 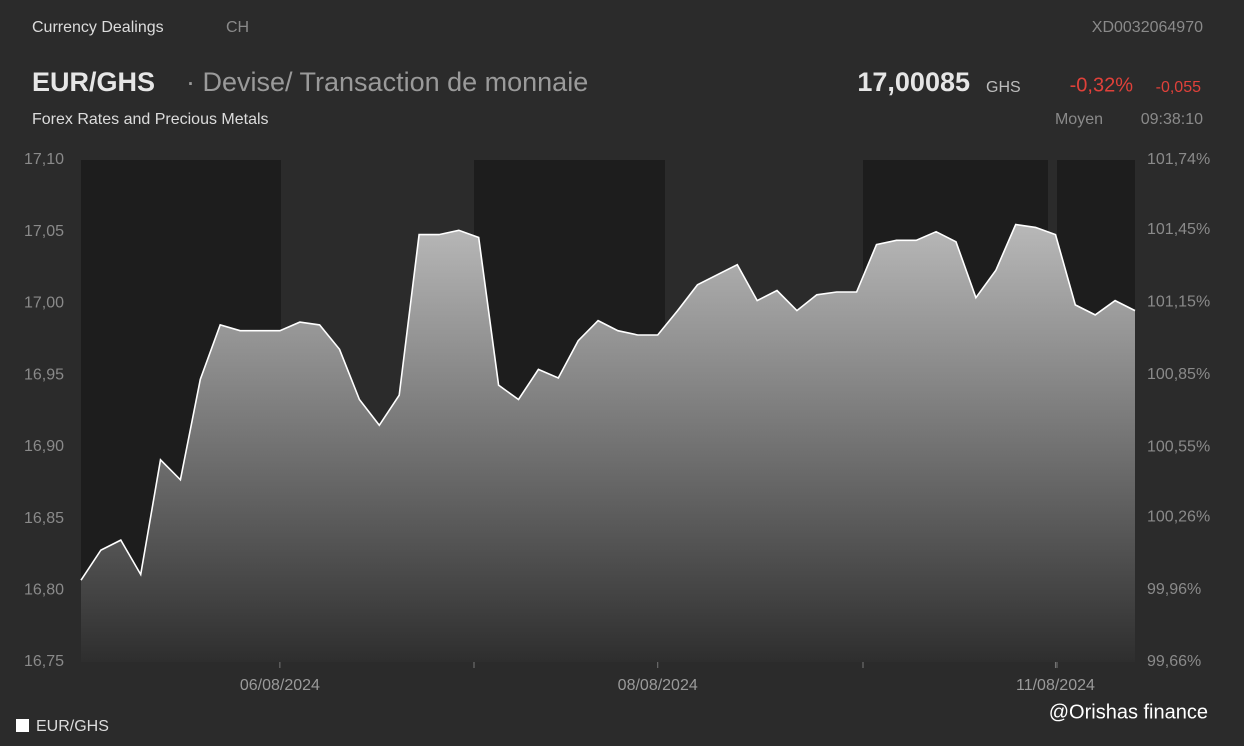 I want to click on y2-tick-label: 100,26%, so click(x=1178, y=516).